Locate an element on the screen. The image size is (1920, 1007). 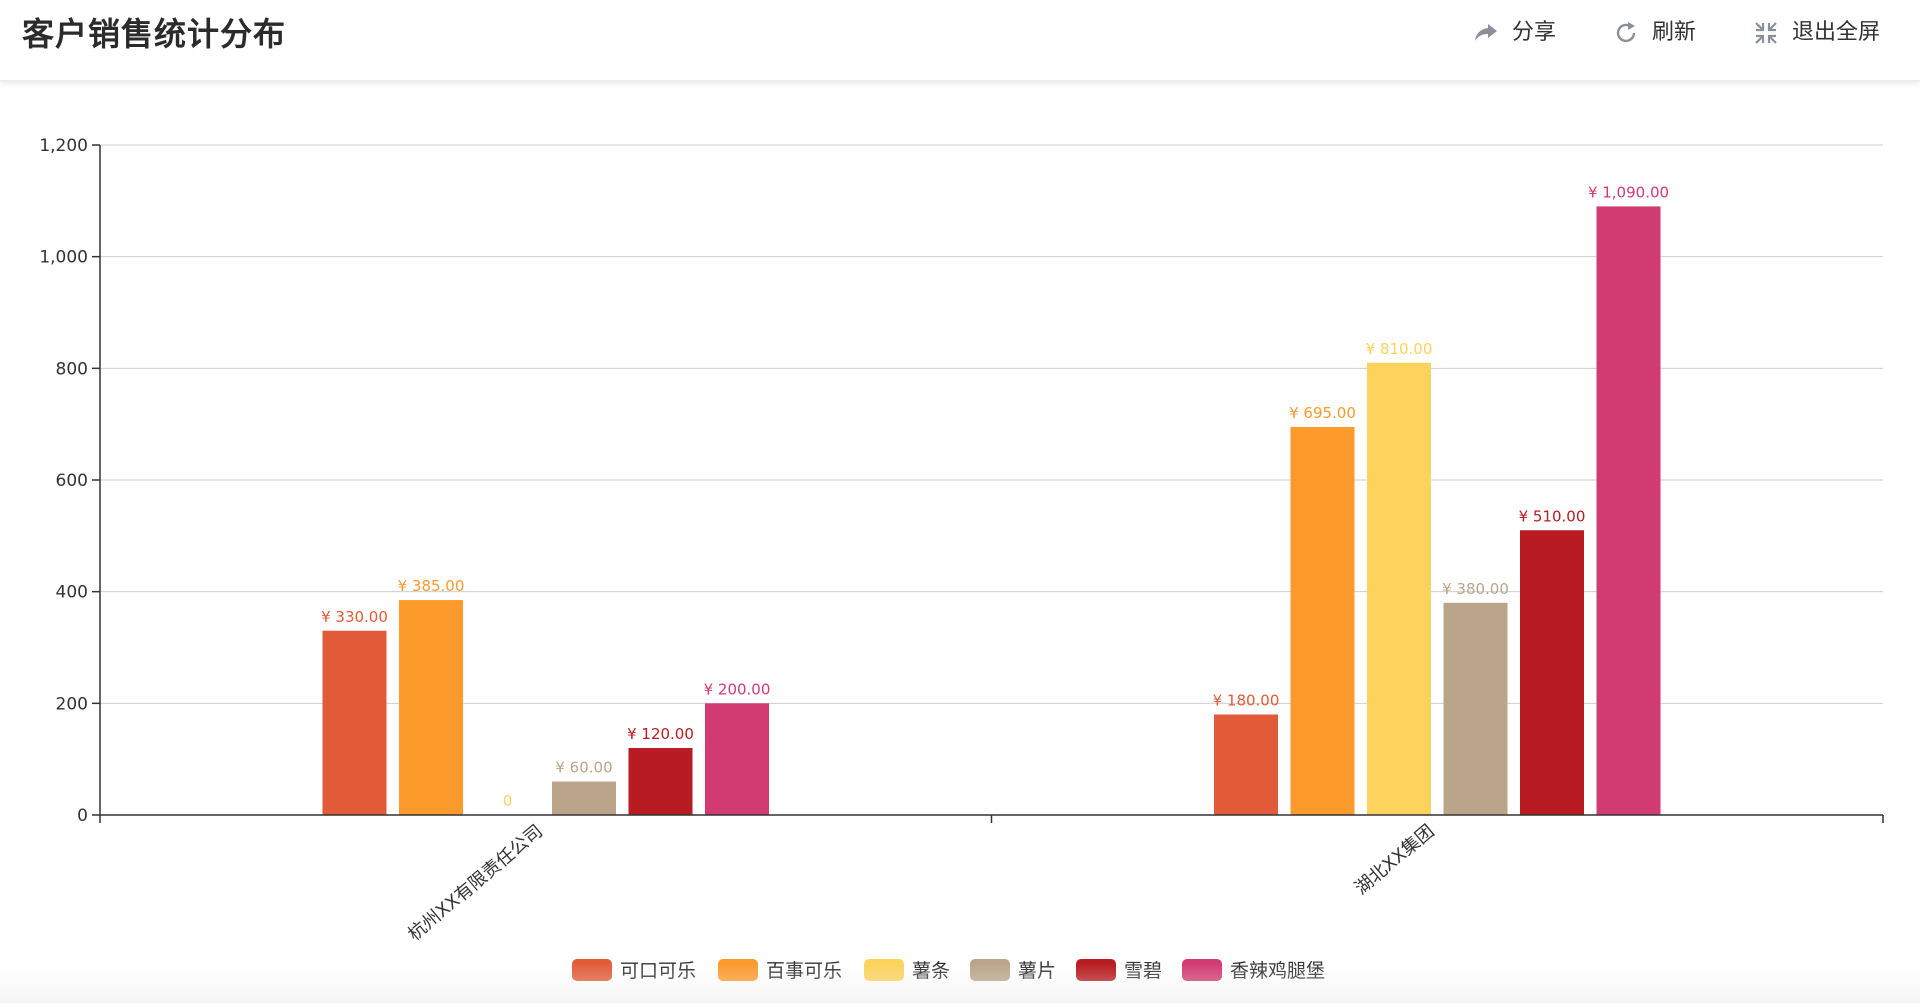
data-label: ¥ 200.00 is located at coordinates (737, 689).